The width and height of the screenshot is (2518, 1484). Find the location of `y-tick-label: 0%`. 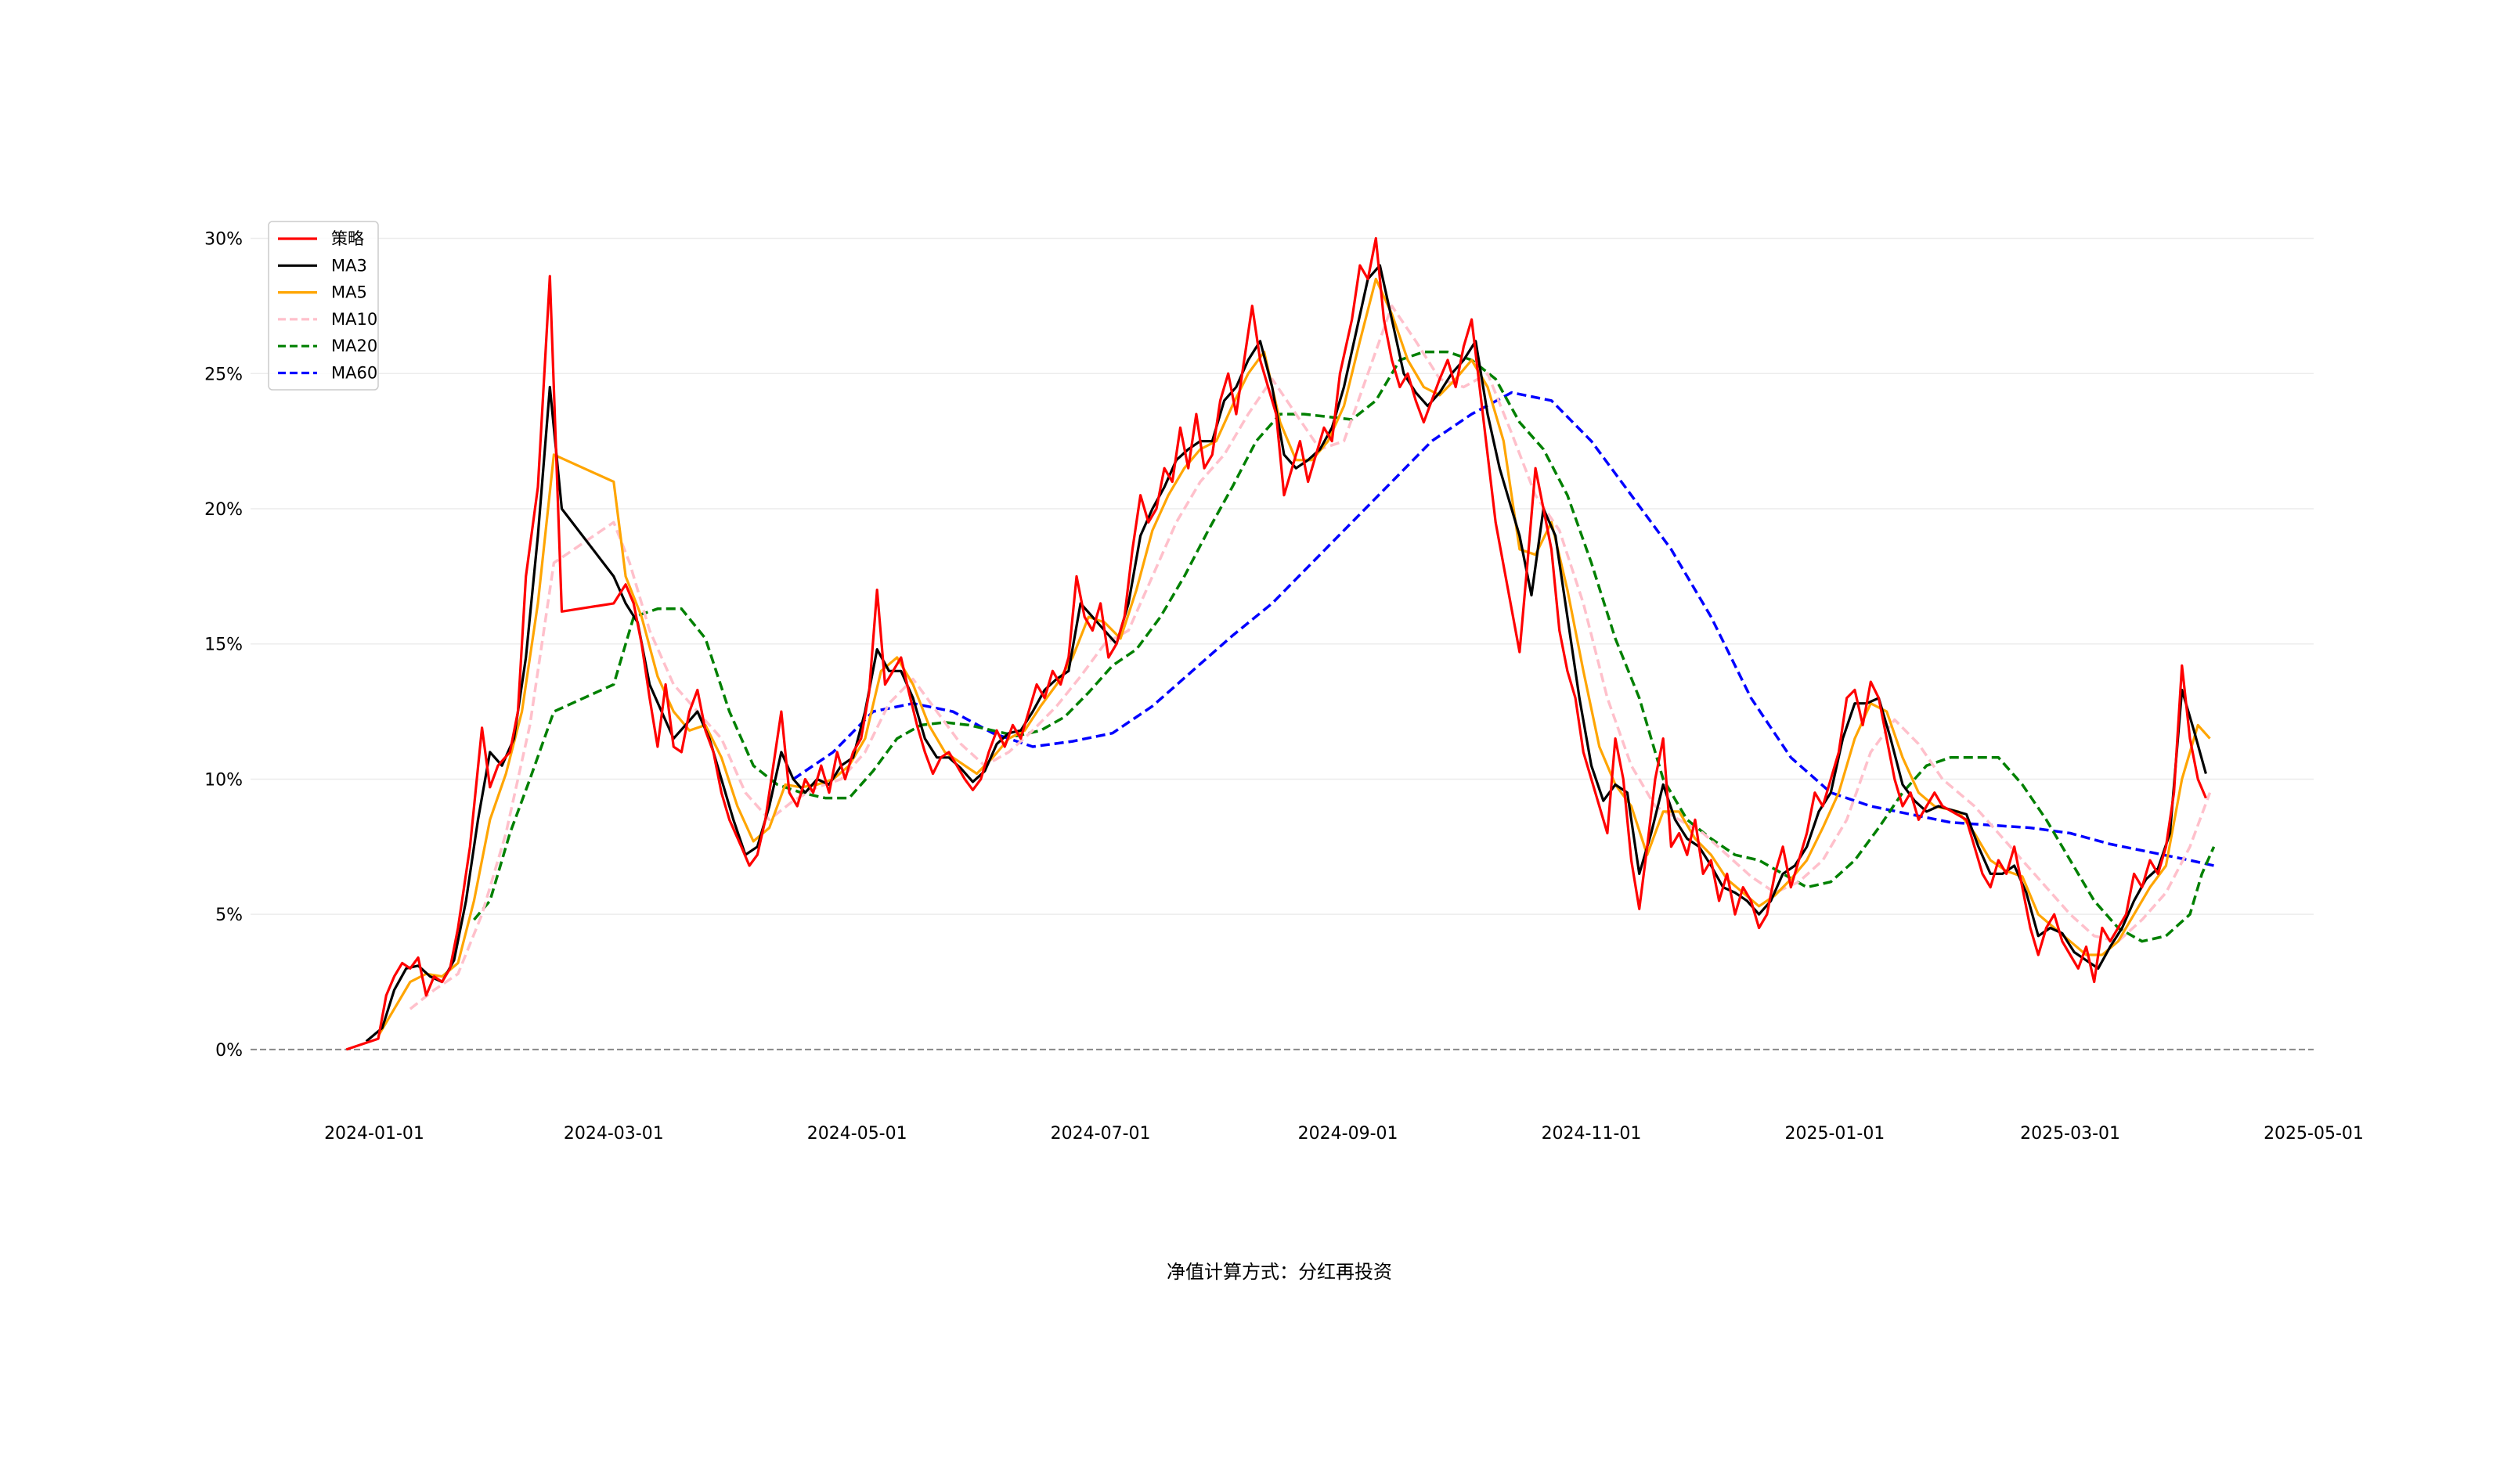

y-tick-label: 0% is located at coordinates (229, 1051).